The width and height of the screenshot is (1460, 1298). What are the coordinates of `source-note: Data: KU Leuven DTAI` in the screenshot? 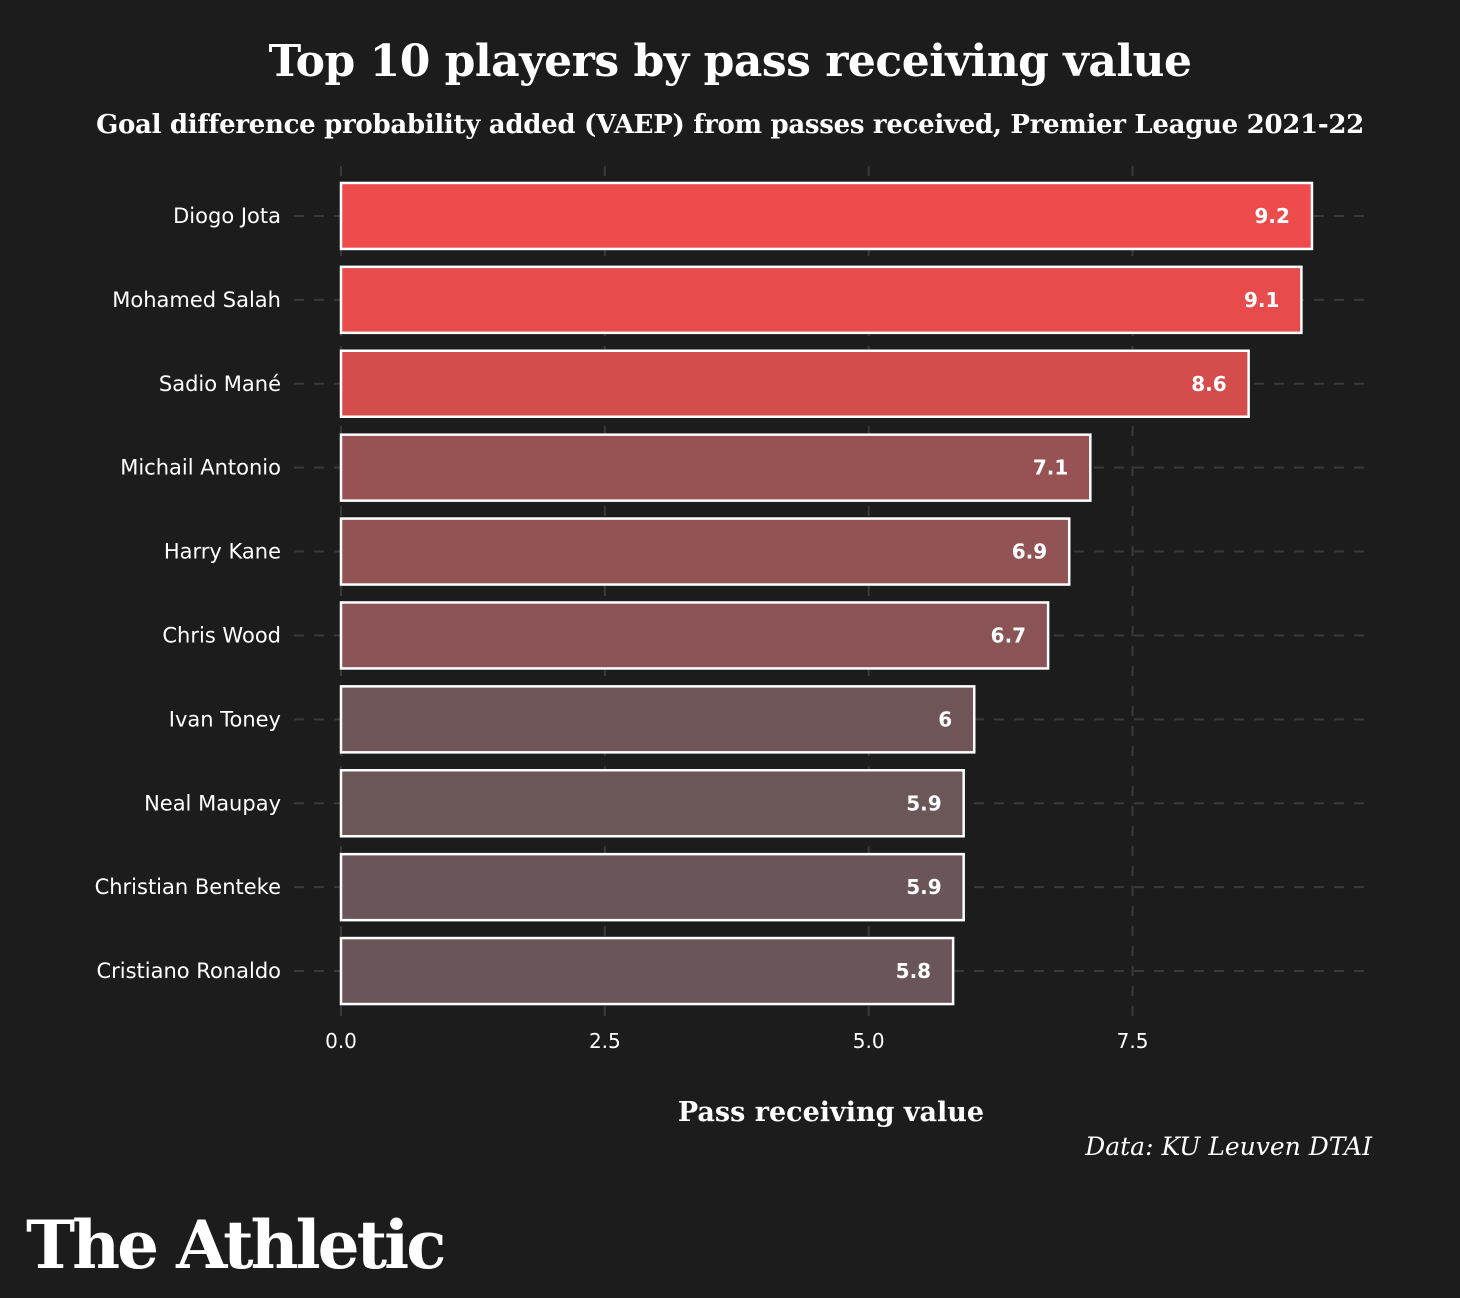 It's located at (1228, 1146).